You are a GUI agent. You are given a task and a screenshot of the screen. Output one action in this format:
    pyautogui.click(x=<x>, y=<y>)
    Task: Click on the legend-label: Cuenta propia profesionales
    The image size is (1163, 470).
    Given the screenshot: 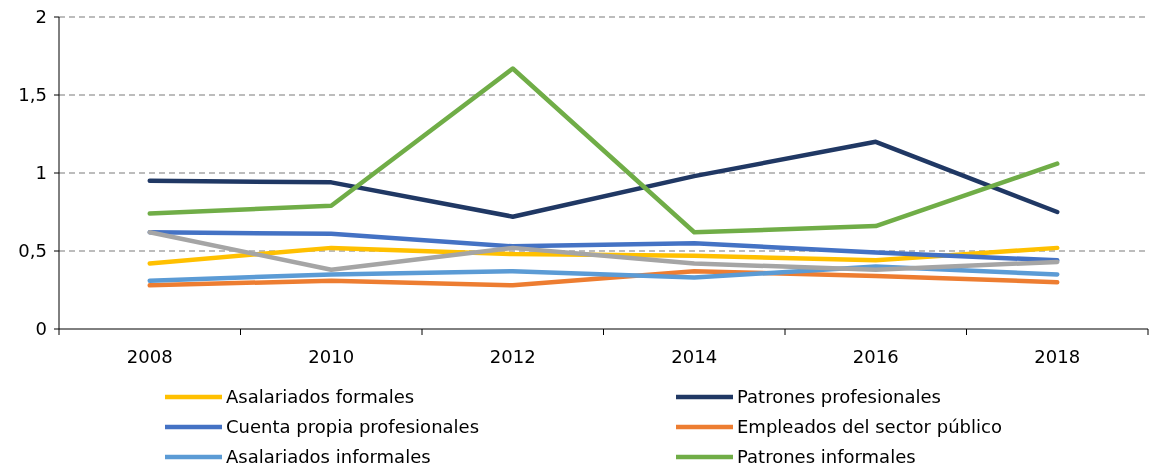 What is the action you would take?
    pyautogui.click(x=353, y=427)
    